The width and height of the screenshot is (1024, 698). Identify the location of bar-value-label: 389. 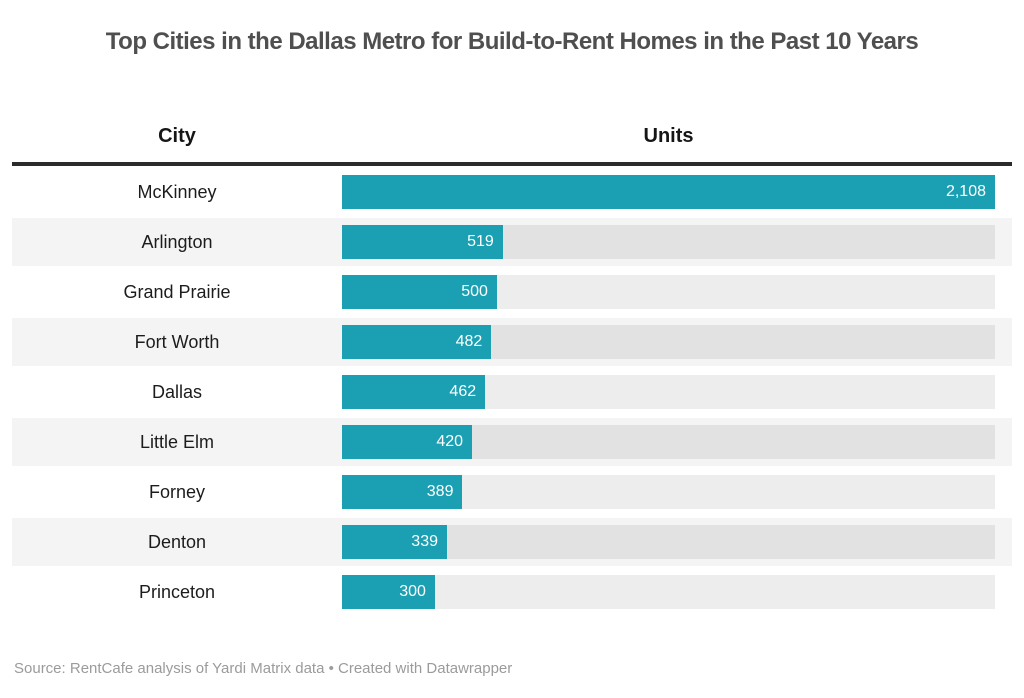
(440, 491).